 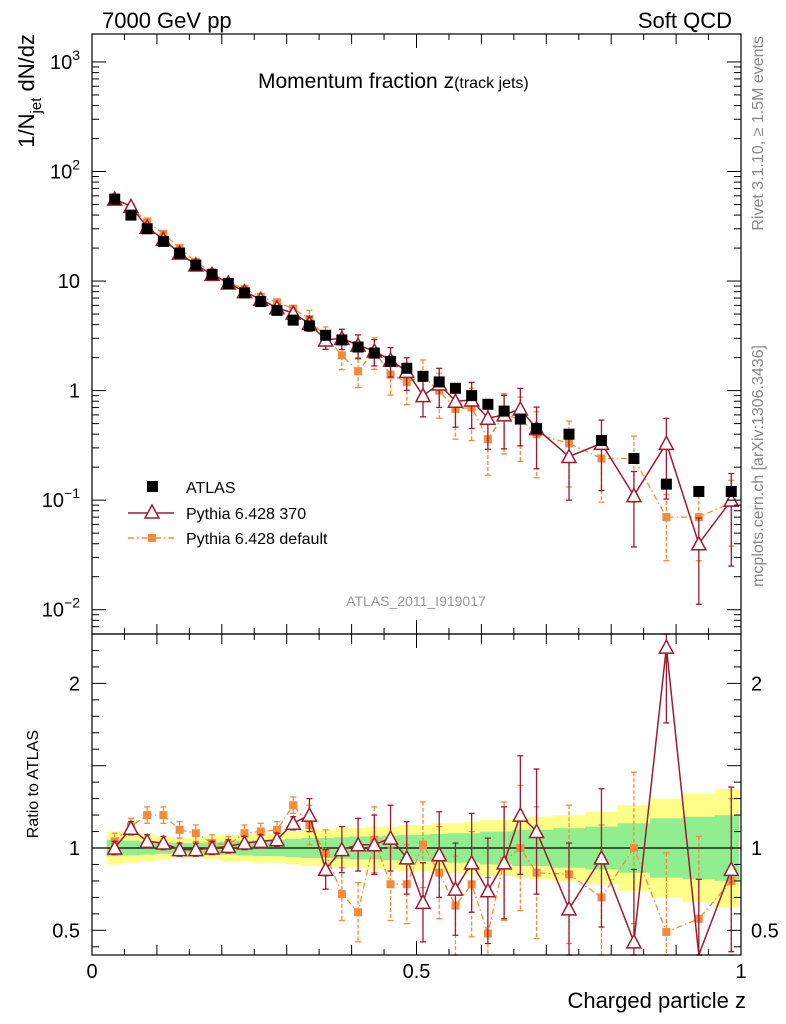 I want to click on legend-p370-label: Pythia 6.428 370, so click(x=246, y=514).